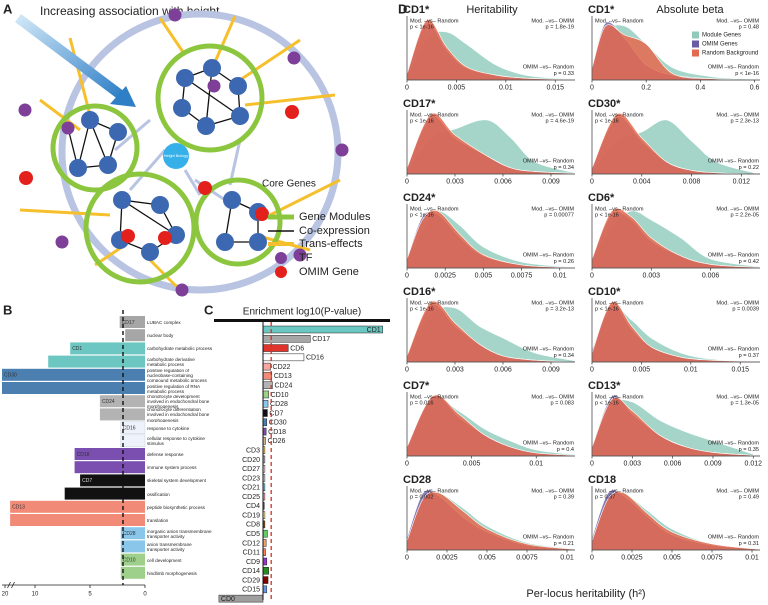 Image resolution: width=768 pixels, height=605 pixels. What do you see at coordinates (251, 553) in the screenshot?
I see `category-label: CD11` at bounding box center [251, 553].